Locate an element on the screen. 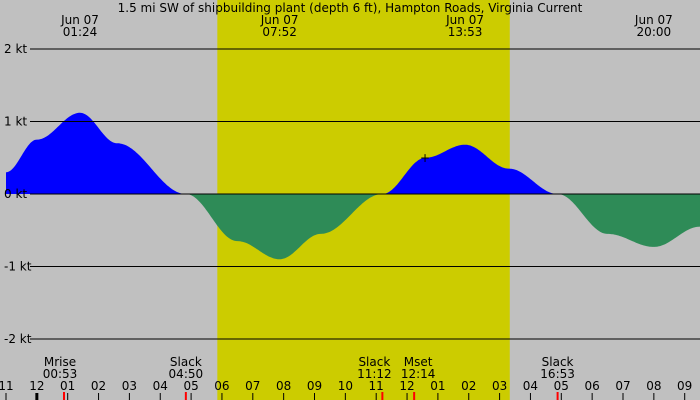 The height and width of the screenshot is (400, 700). top-time-label: 13:53 is located at coordinates (465, 32).